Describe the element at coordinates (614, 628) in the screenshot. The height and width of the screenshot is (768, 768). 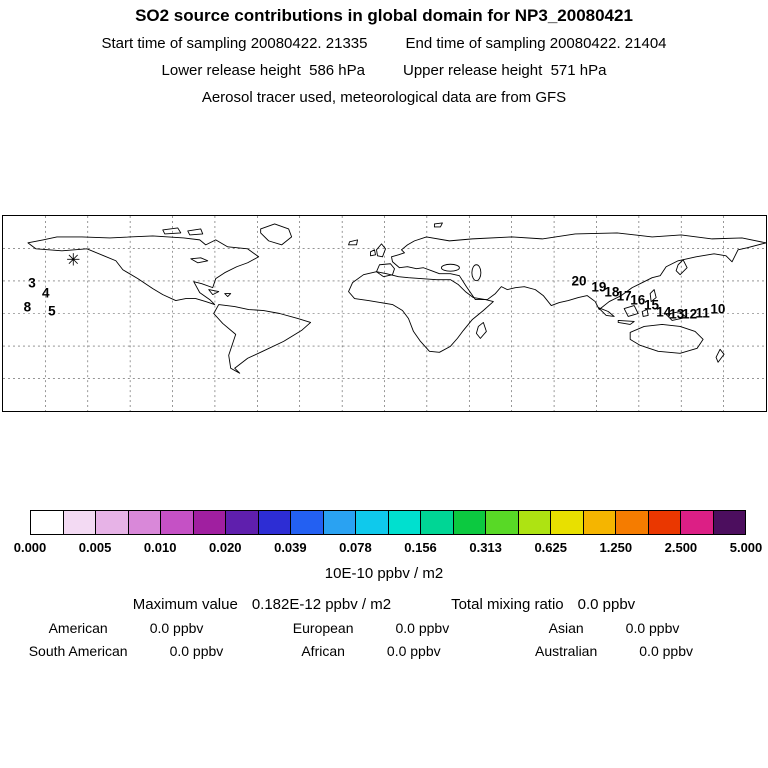
I see `region-stat: Asian 0.0 ppbv` at that location.